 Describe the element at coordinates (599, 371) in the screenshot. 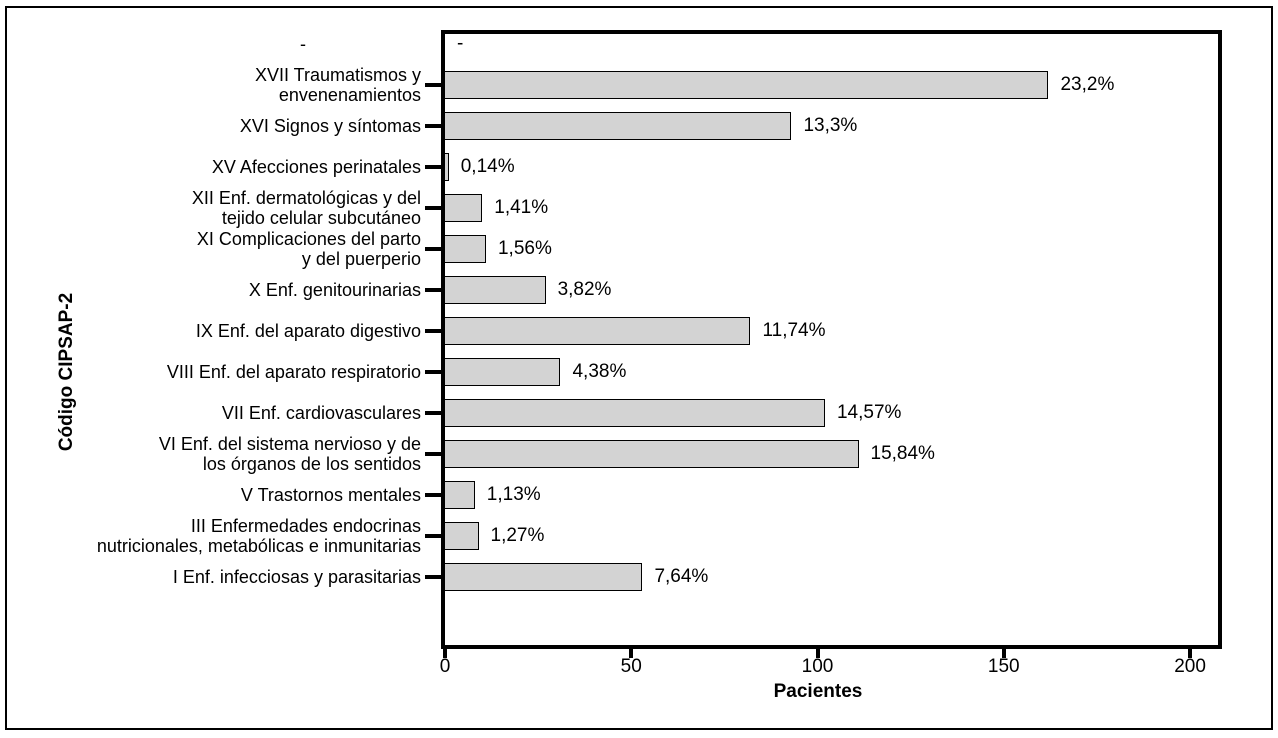

I see `bar-value-label: 4,38%` at that location.